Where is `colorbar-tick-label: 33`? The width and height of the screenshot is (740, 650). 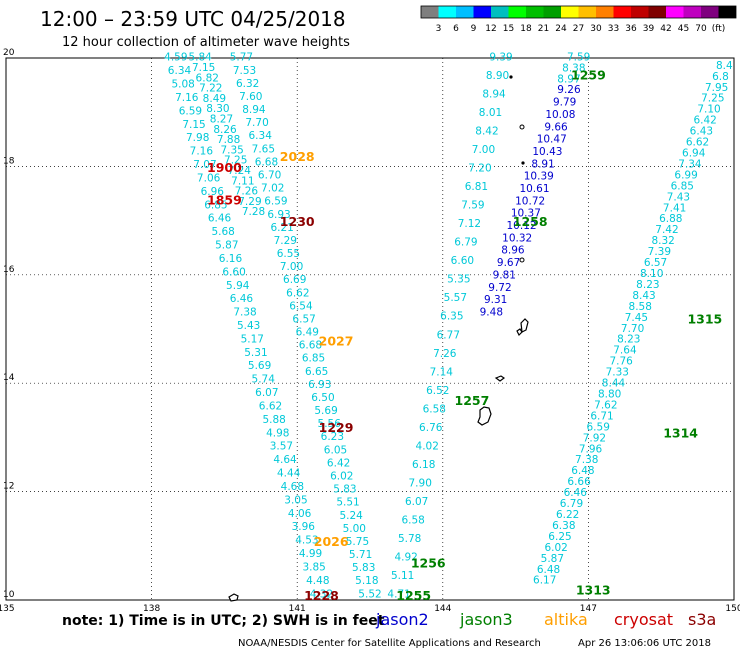 colorbar-tick-label: 33 is located at coordinates (613, 29).